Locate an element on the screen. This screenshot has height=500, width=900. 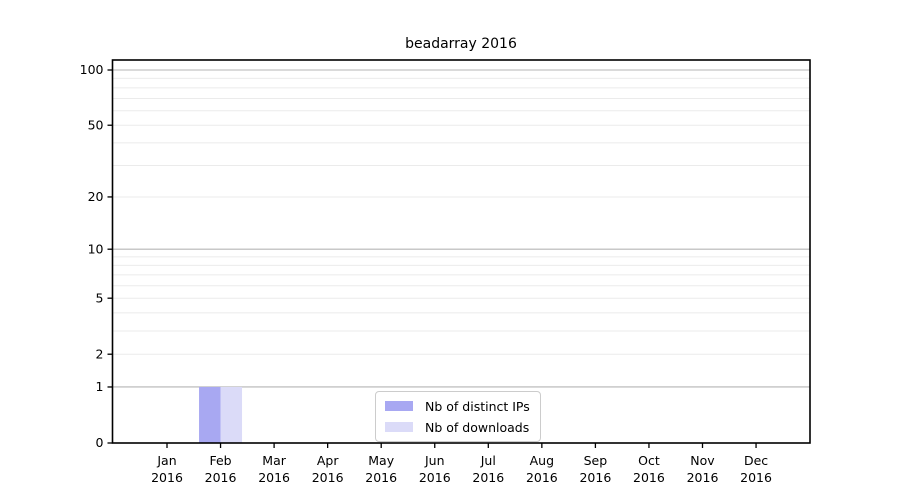
legend-label-distinct-ips: Nb of distinct IPs is located at coordinates (477, 406).